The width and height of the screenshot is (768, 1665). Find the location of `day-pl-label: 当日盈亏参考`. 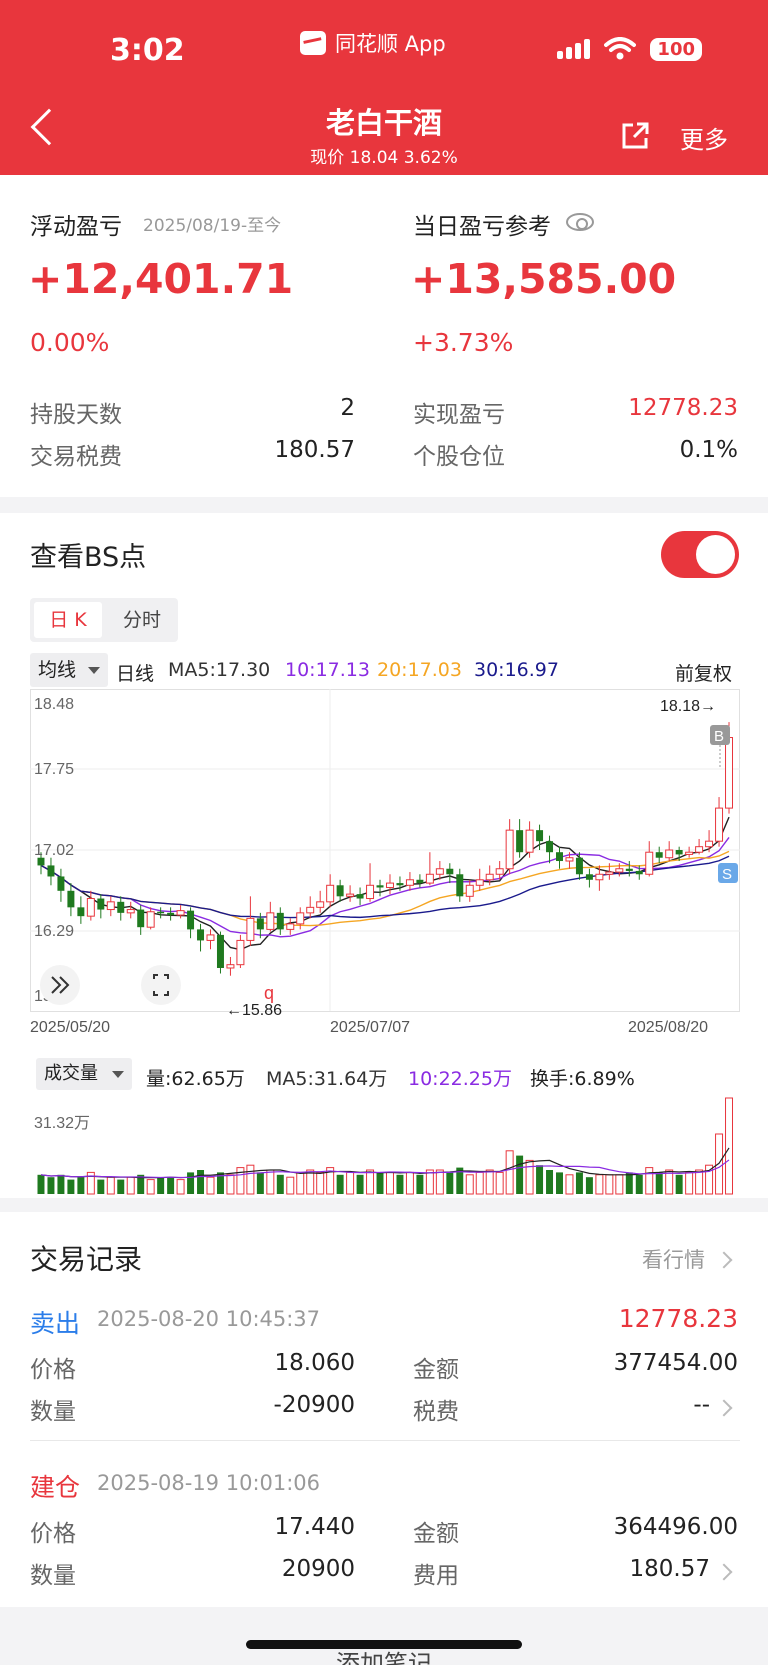

day-pl-label: 当日盈亏参考 is located at coordinates (482, 227).